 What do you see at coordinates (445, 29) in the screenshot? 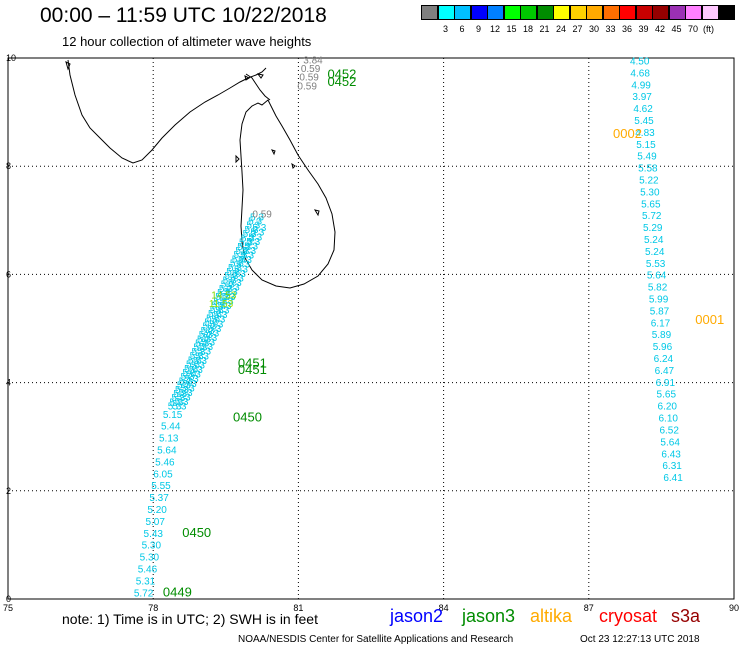
I see `colorbar-label: 3` at bounding box center [445, 29].